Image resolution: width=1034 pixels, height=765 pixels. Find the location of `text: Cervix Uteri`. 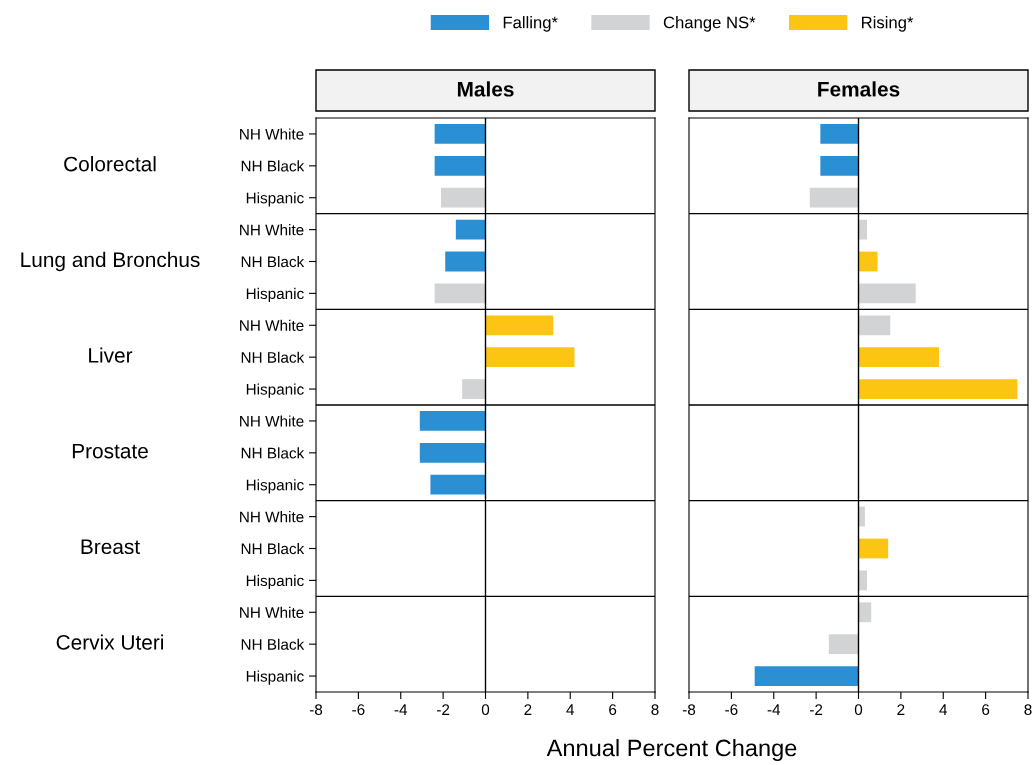

text: Cervix Uteri is located at coordinates (109, 642).